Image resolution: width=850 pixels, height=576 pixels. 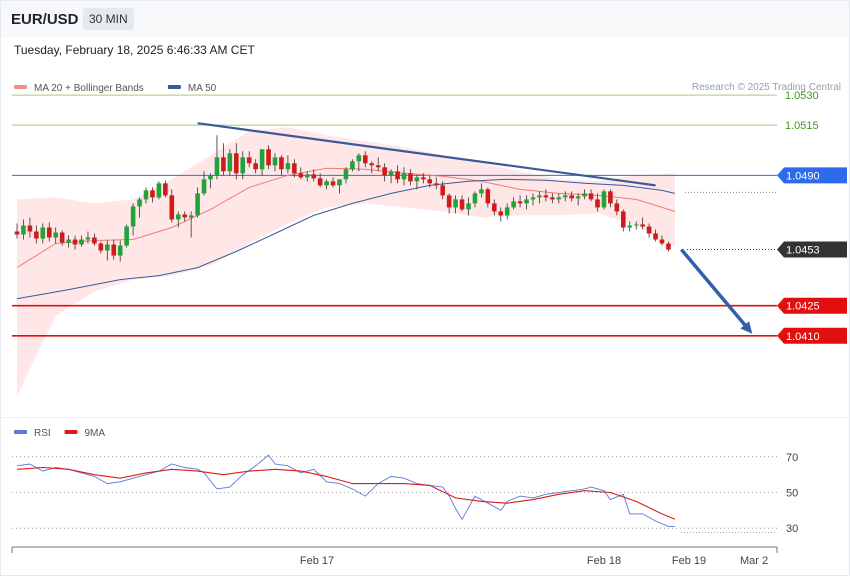 I want to click on price-tag-1.0425: 1.0425, so click(x=812, y=305).